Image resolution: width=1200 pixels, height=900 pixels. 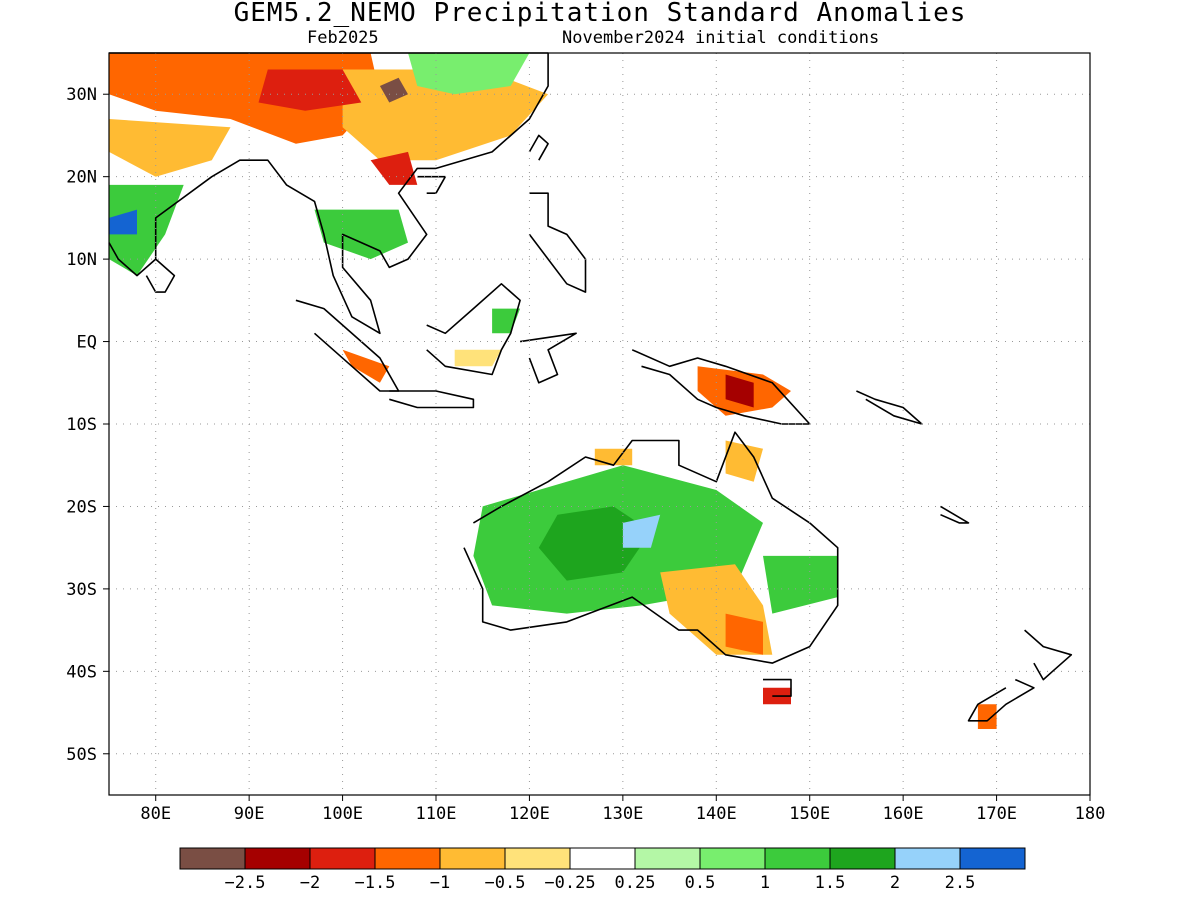 What do you see at coordinates (809, 814) in the screenshot?
I see `x-tick-label: 150E` at bounding box center [809, 814].